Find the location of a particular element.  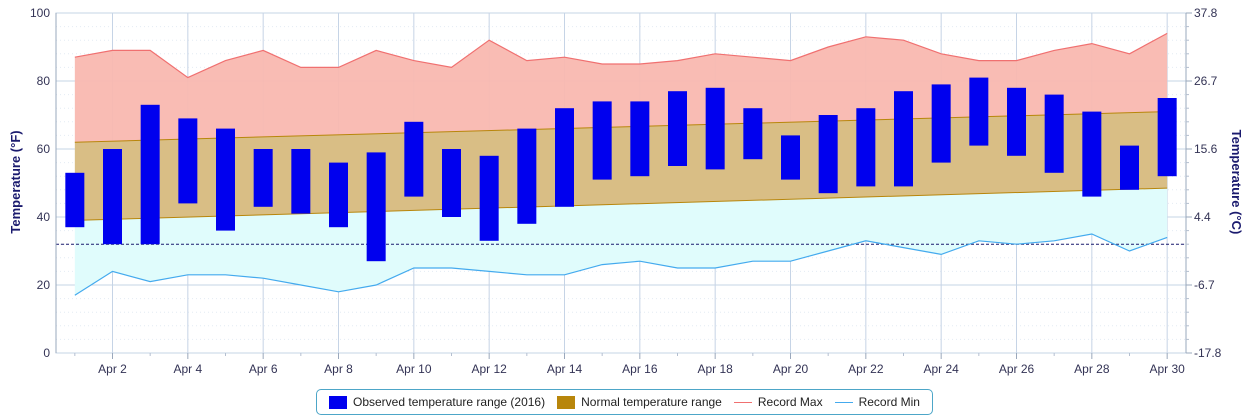

record-min-line is located at coordinates (621, 264).